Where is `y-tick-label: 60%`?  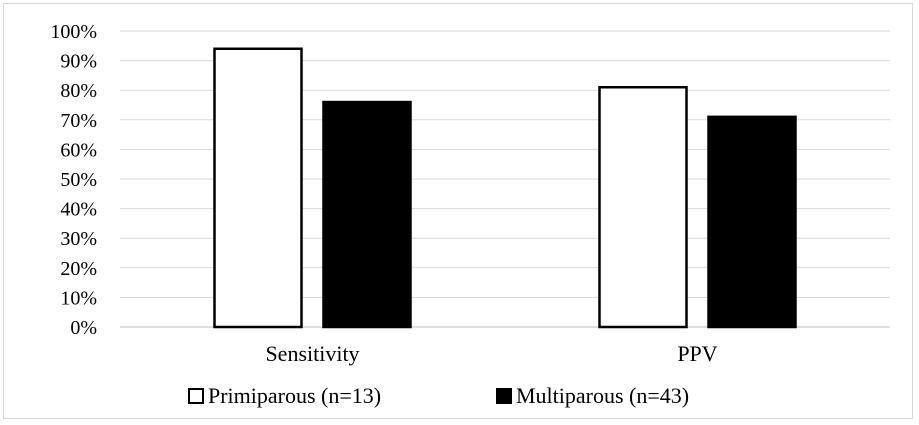 y-tick-label: 60% is located at coordinates (78, 150).